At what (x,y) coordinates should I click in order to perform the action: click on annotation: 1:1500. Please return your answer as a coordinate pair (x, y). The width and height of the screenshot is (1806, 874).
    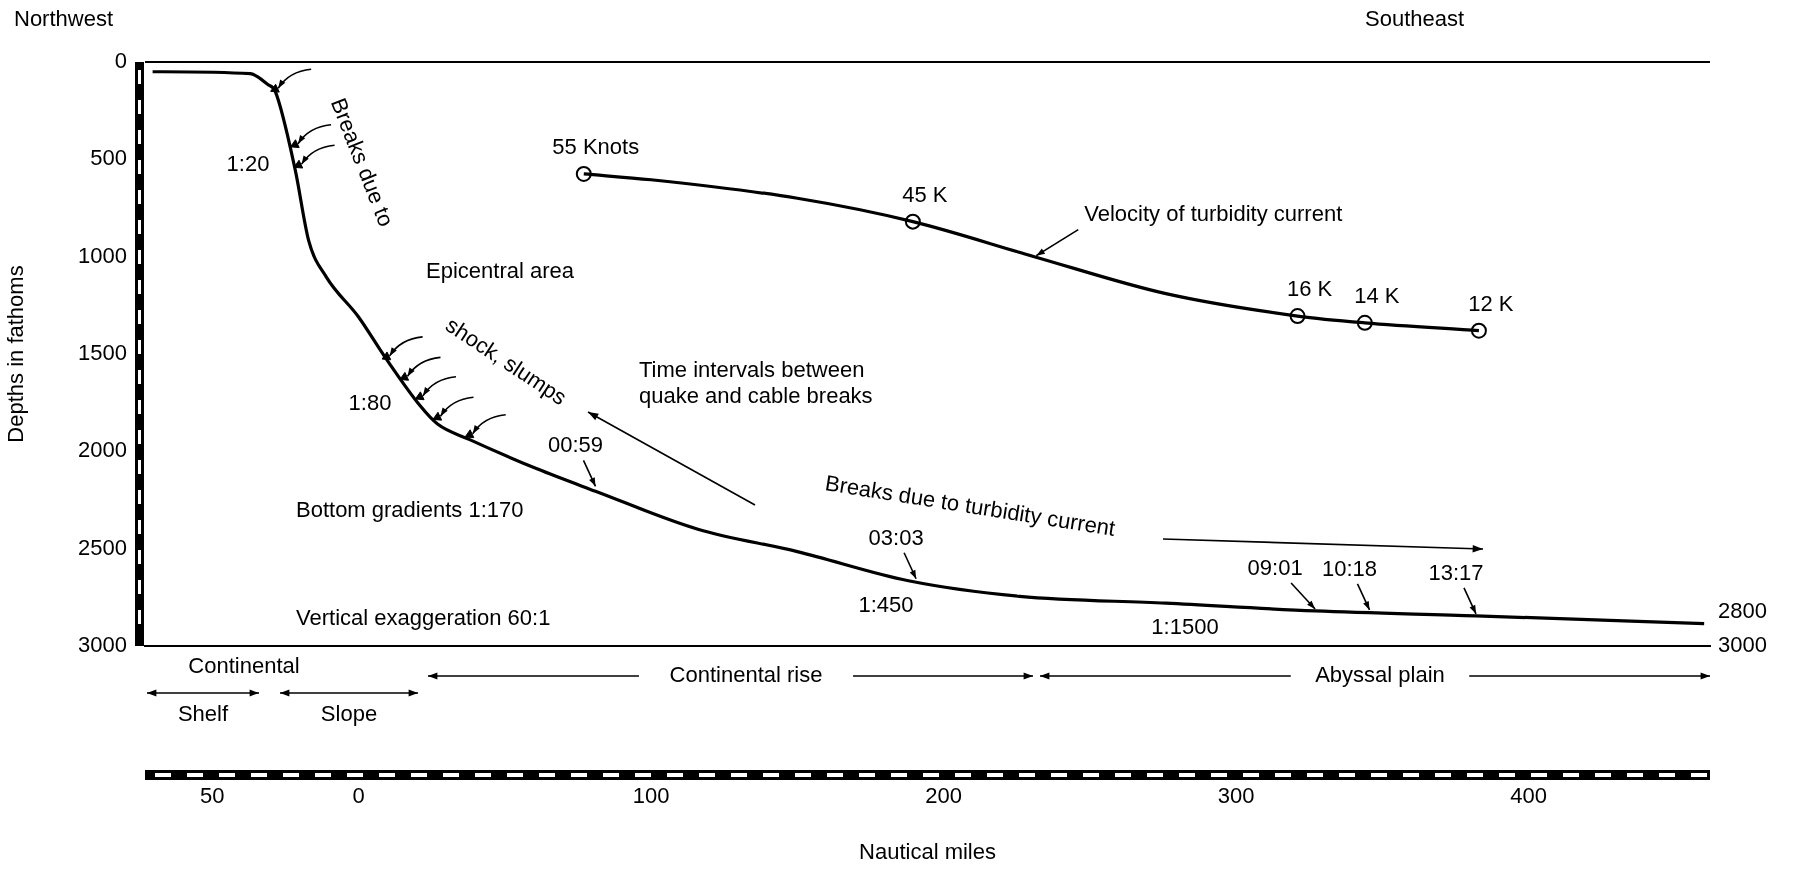
    Looking at the image, I should click on (1185, 627).